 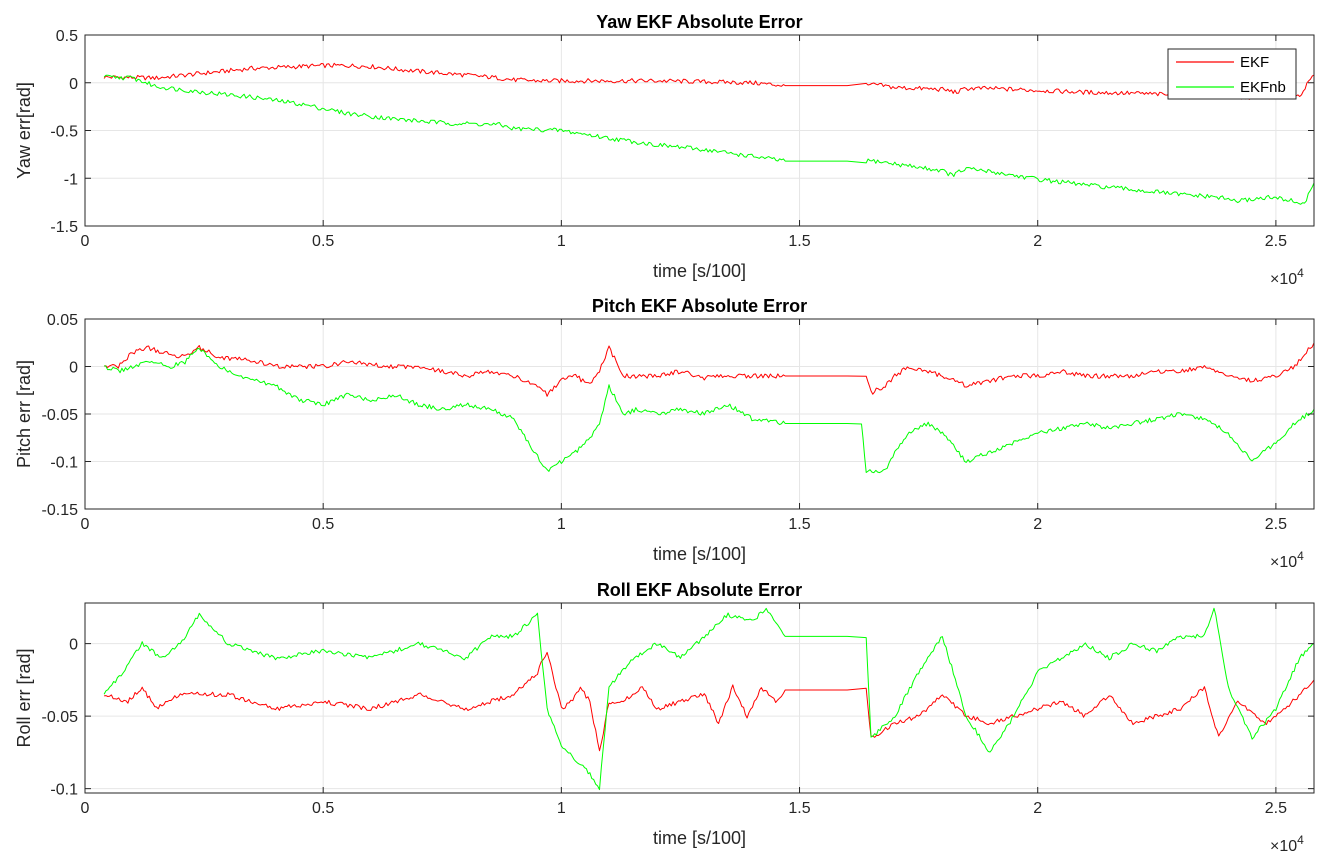 I want to click on roll-x-multiplier-base: ×10, so click(x=1283, y=846).